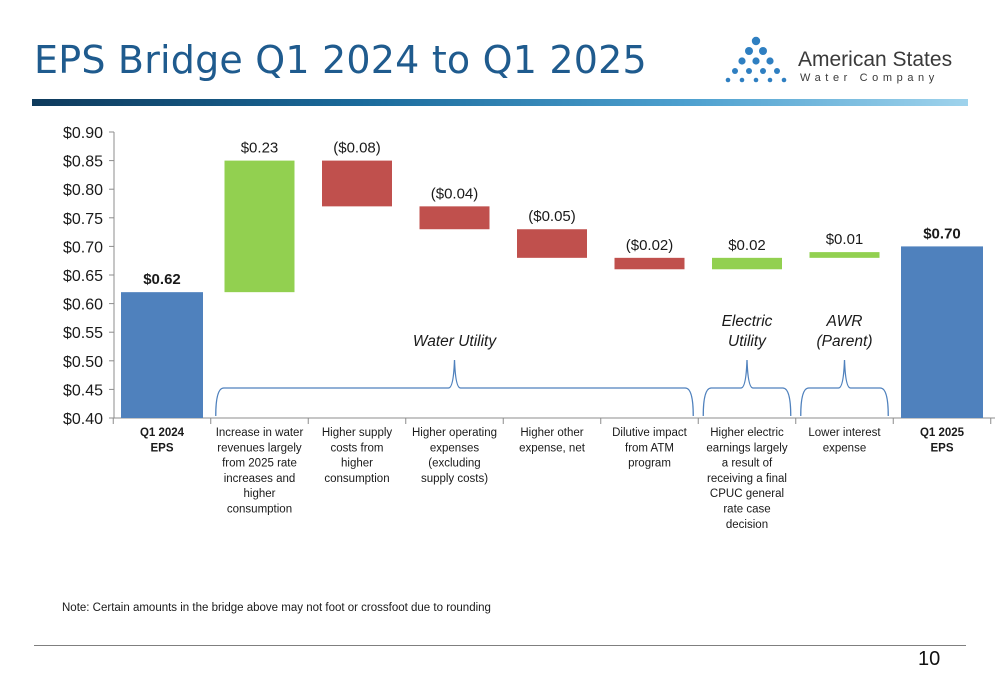 This screenshot has width=1000, height=685. I want to click on x-category-label: Lower interest expense, so click(844, 440).